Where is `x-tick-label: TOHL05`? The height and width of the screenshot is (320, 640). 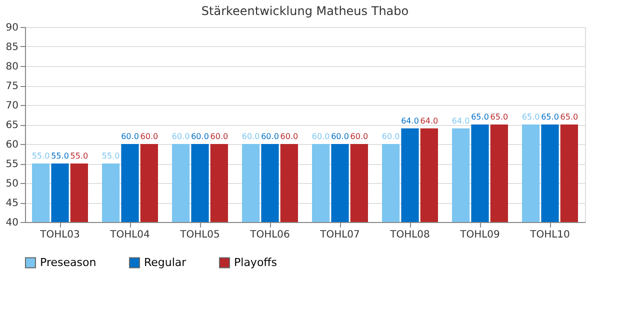 x-tick-label: TOHL05 is located at coordinates (199, 235).